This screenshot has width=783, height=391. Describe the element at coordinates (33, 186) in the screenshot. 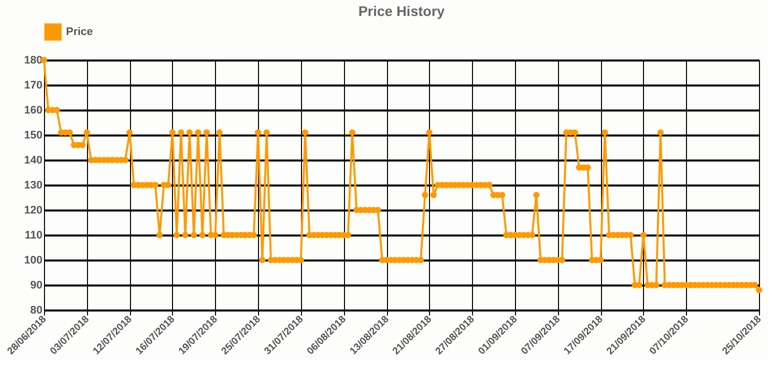

I see `y-tick-label: 130` at that location.